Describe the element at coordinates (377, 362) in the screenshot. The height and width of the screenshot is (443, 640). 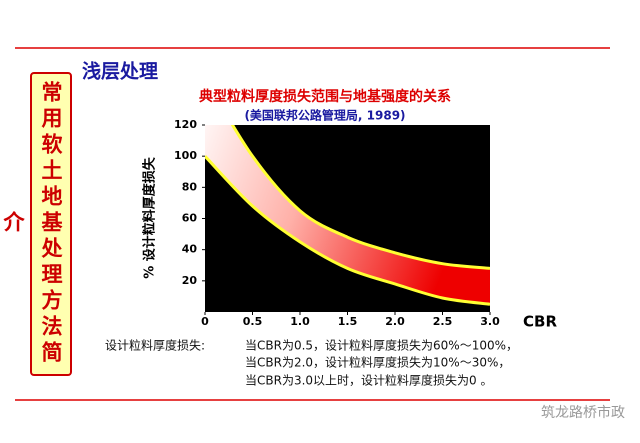
I see `note-line: 当CBR为2.0，设计粒料厚度损失为10%～30%，` at that location.